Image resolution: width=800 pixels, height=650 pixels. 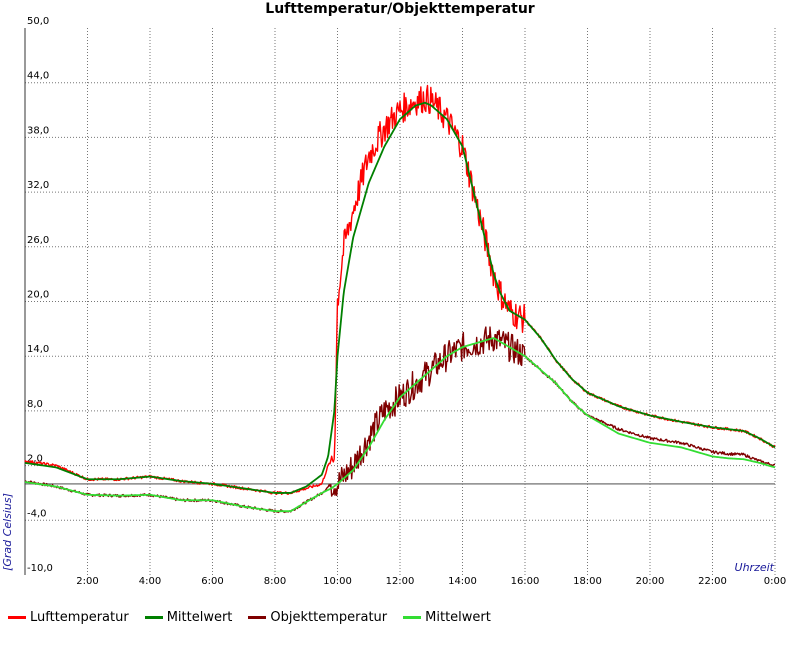 What do you see at coordinates (40, 568) in the screenshot?
I see `y-tick-label: -10,0` at bounding box center [40, 568].